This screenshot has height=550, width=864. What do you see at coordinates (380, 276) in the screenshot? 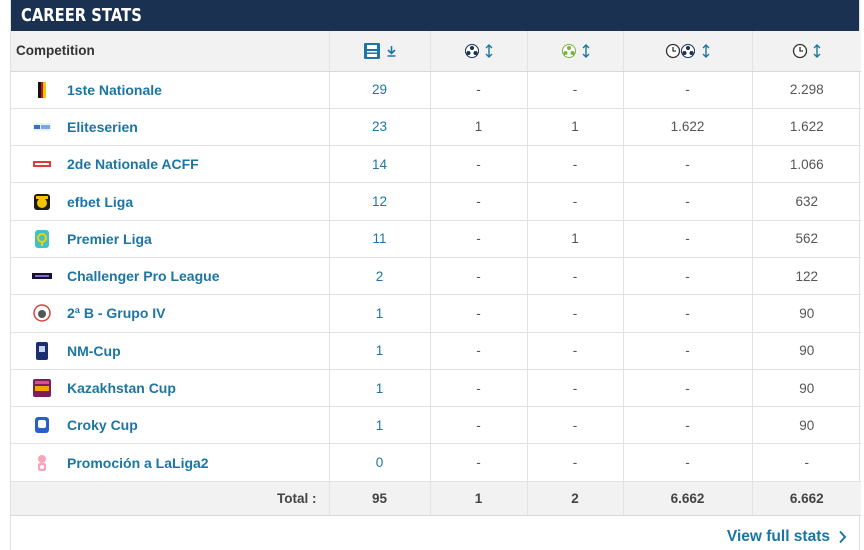
I see `appearances-cell: 2` at bounding box center [380, 276].